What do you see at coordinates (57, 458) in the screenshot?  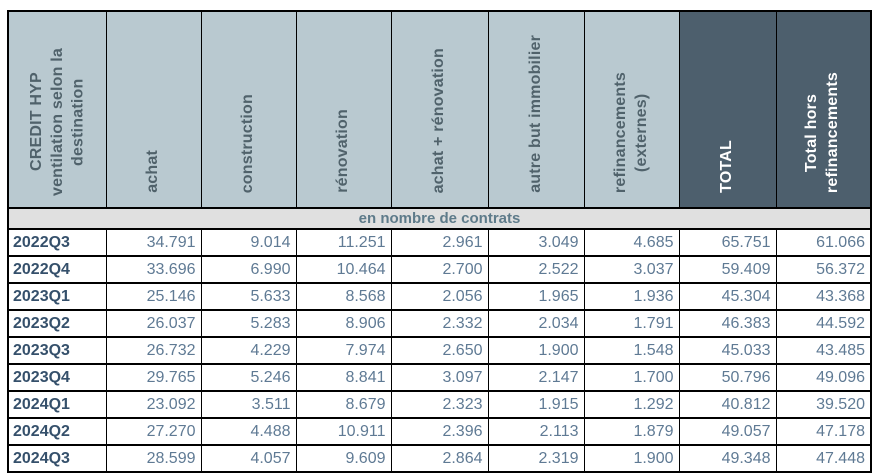 I see `row-label: 2024Q3` at bounding box center [57, 458].